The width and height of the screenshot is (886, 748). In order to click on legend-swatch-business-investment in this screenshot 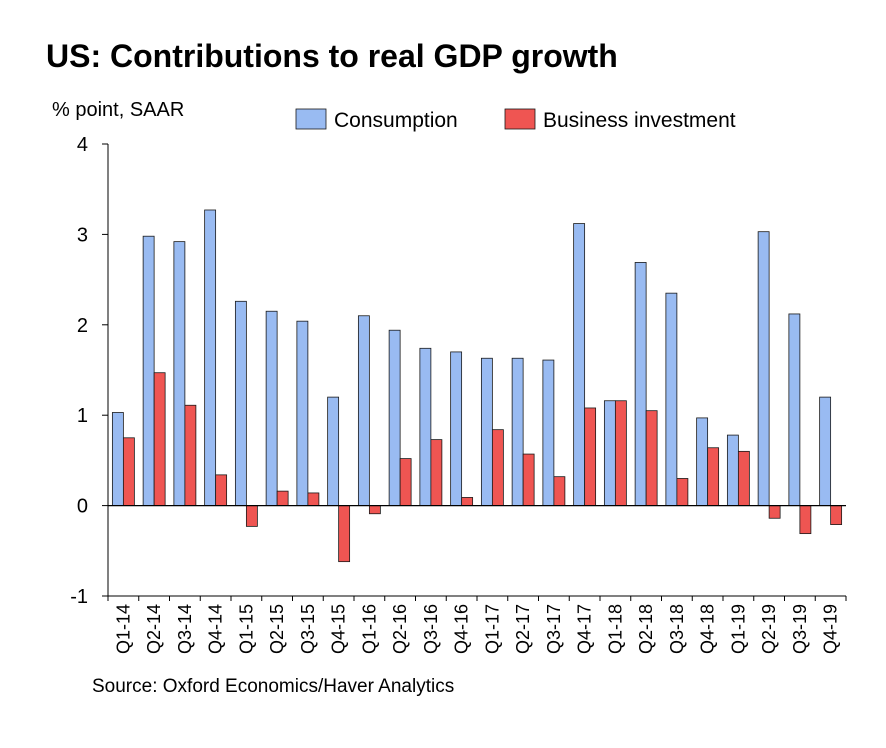, I will do `click(520, 119)`.